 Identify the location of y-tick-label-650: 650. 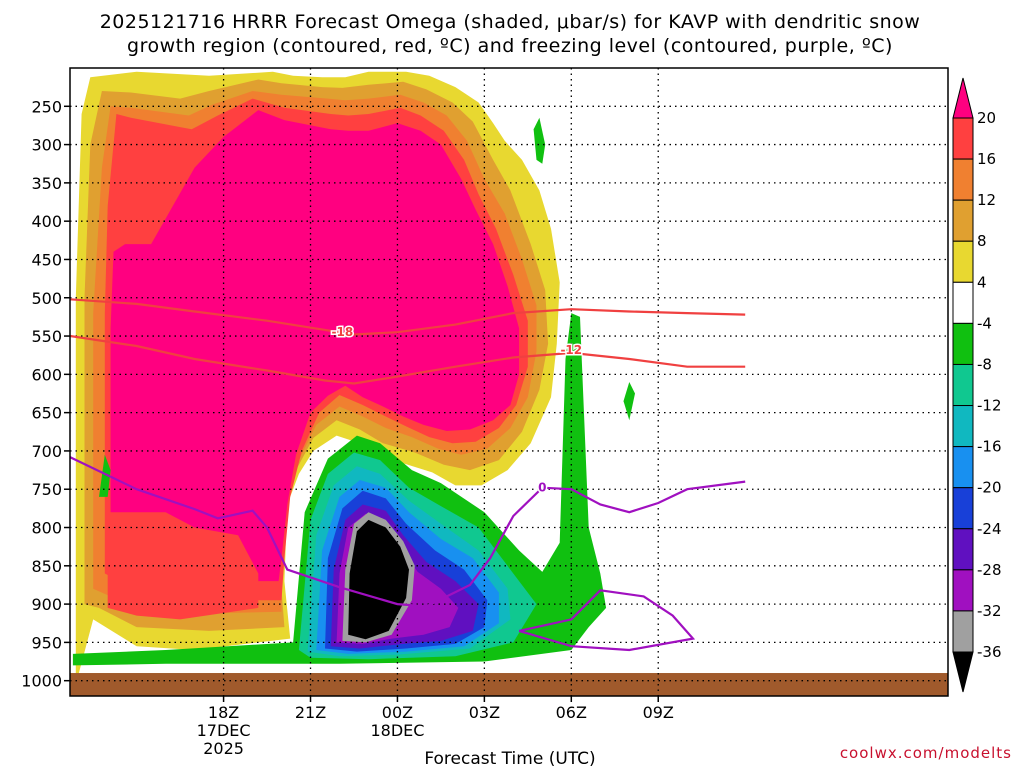
(46, 413).